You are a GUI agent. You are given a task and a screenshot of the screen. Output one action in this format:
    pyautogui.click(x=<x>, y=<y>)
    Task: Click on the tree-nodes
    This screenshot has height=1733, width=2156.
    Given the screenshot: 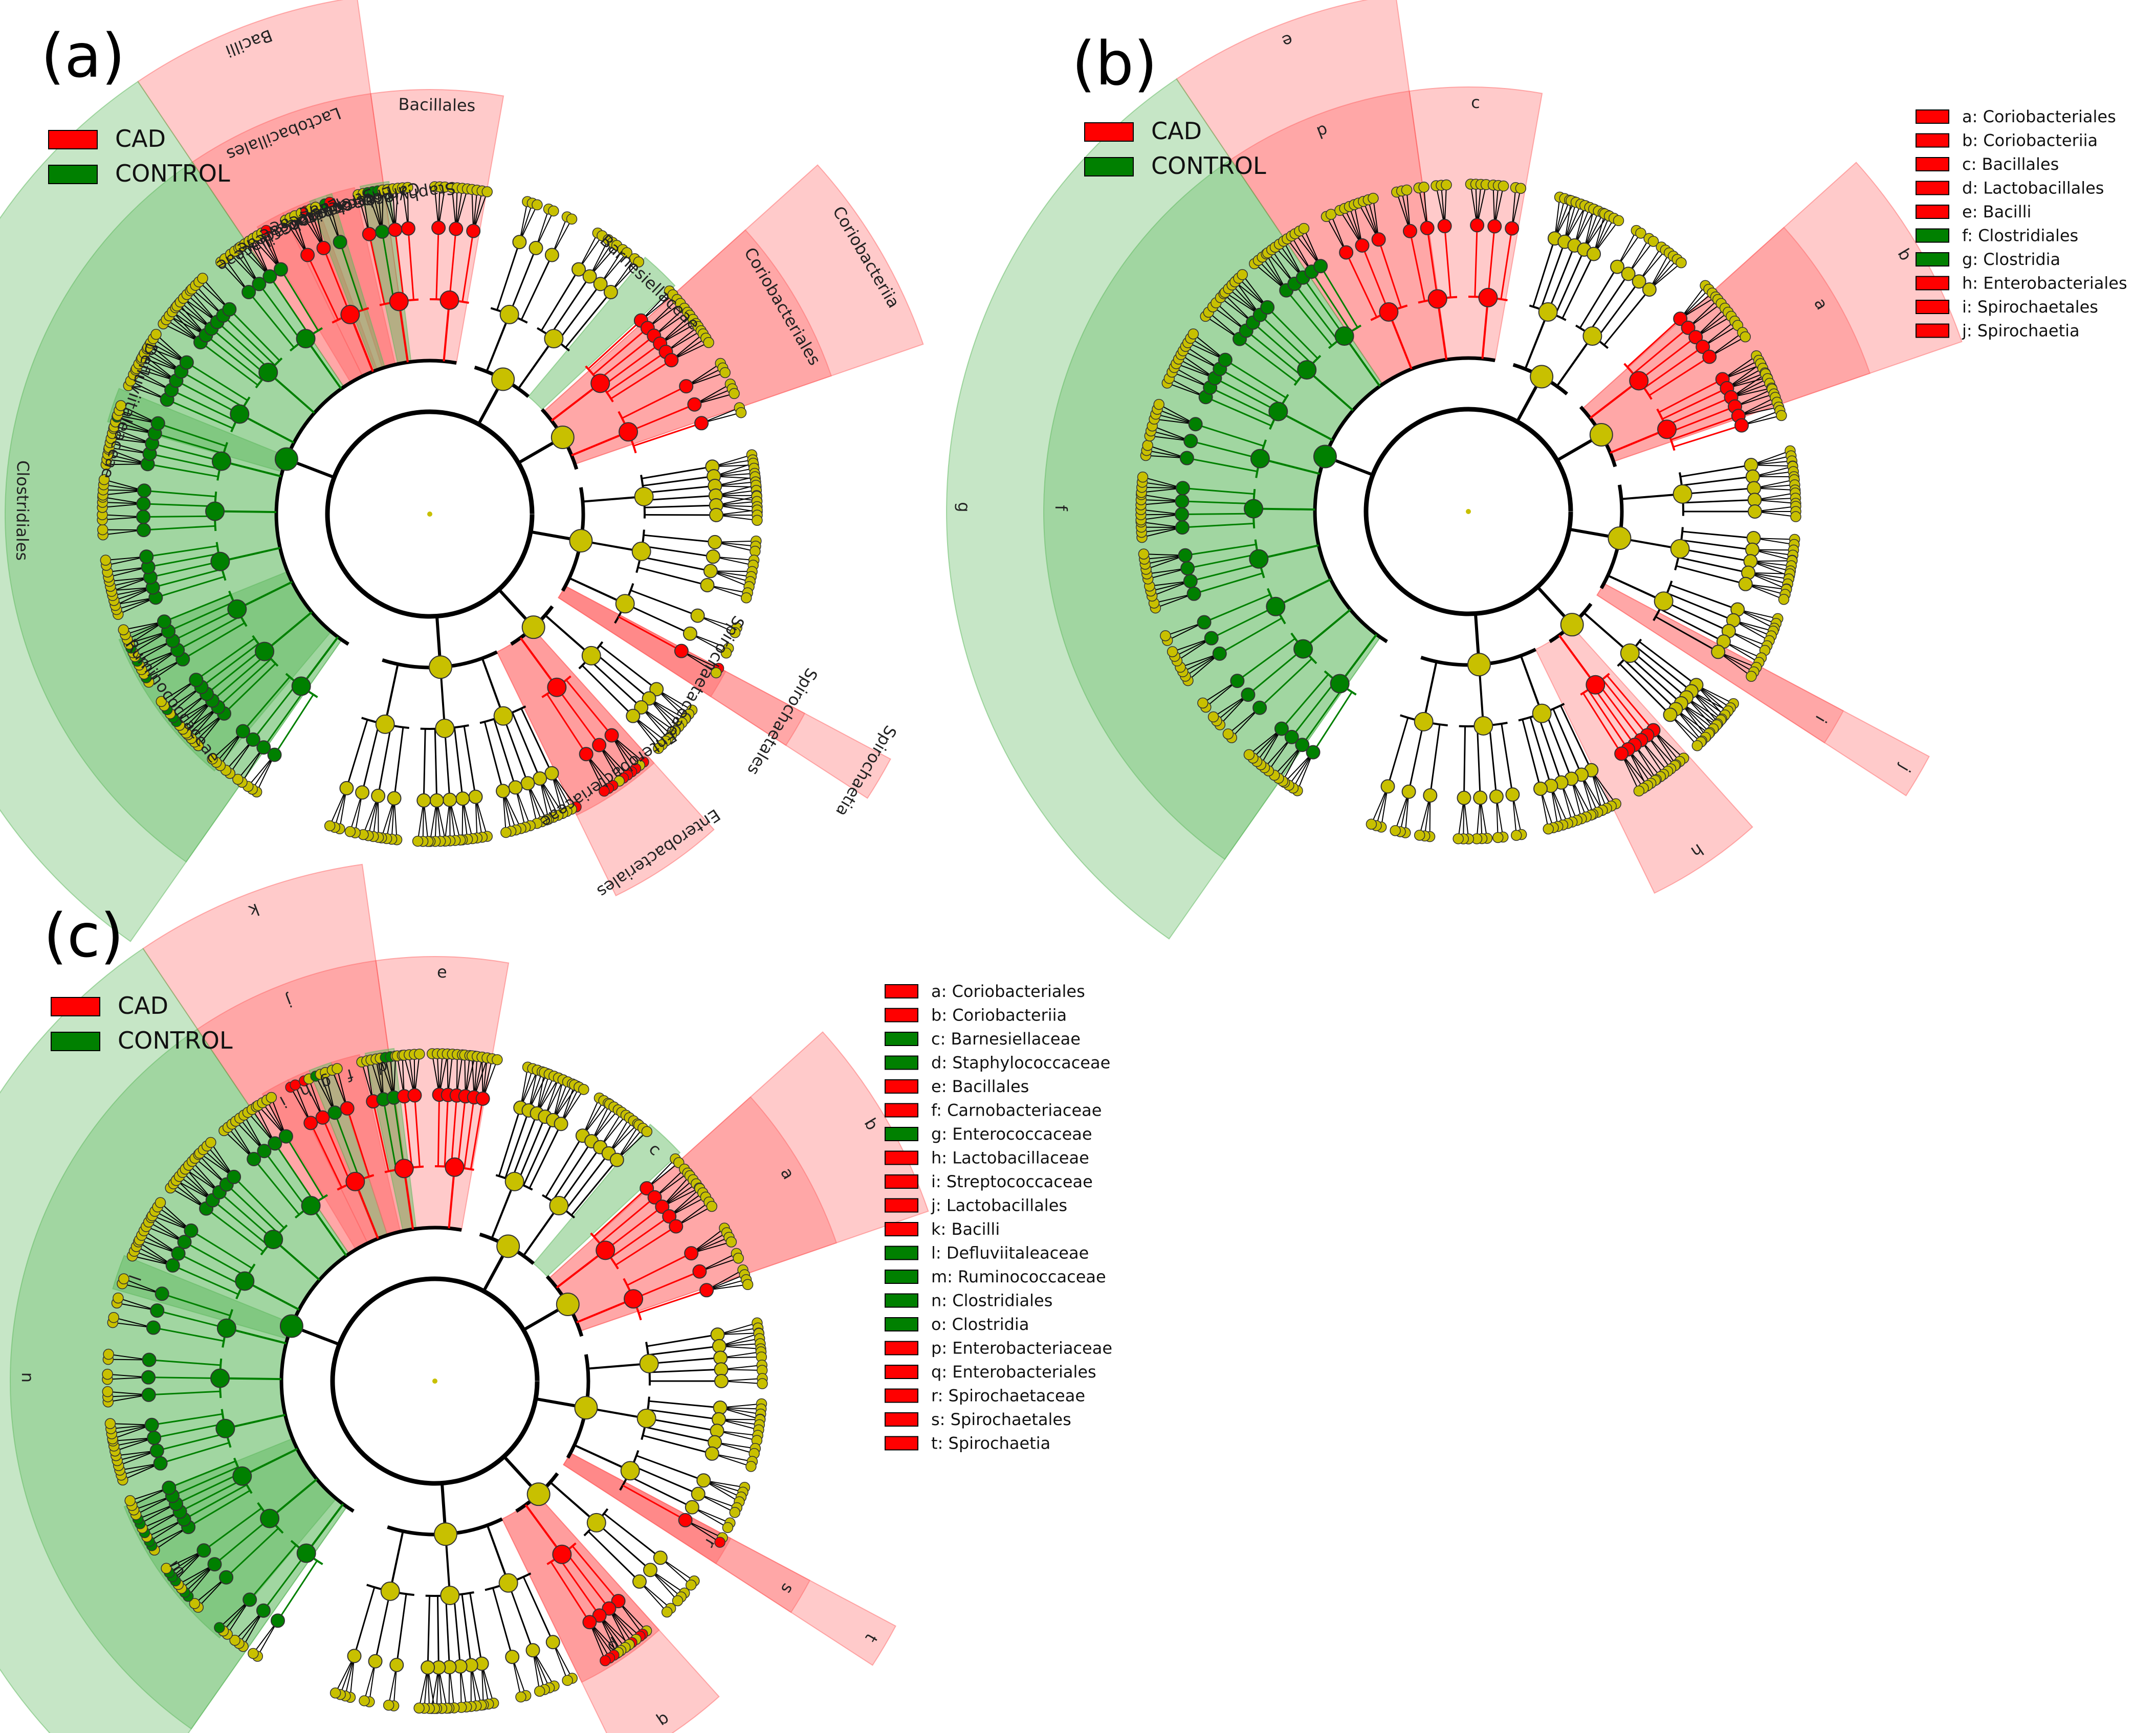 What is the action you would take?
    pyautogui.click(x=430, y=514)
    